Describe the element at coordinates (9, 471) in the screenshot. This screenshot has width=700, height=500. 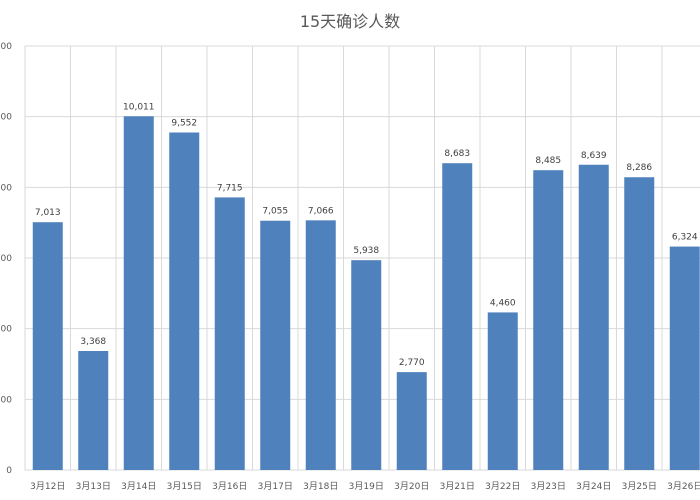
I see `y-tick-label: 0` at that location.